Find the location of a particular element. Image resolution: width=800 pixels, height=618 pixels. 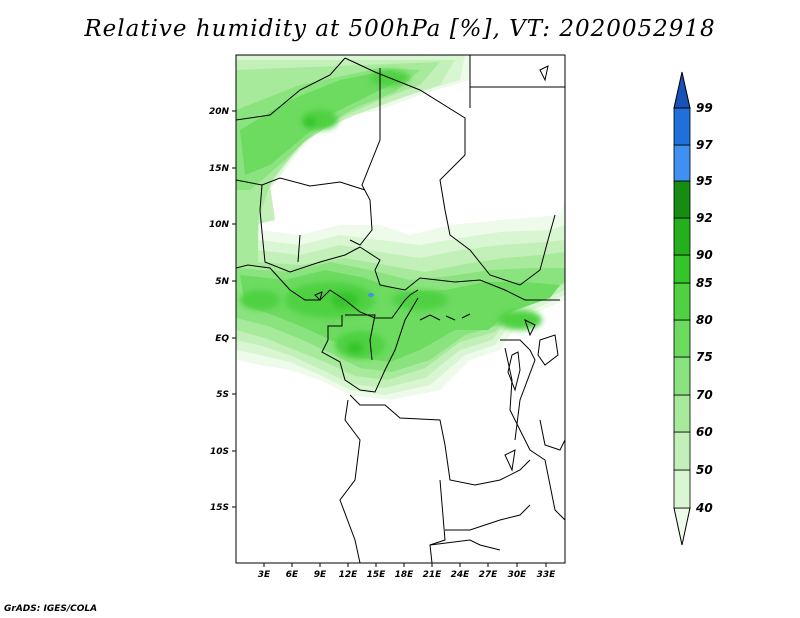

lon-tick-33e: 33E is located at coordinates (547, 571).